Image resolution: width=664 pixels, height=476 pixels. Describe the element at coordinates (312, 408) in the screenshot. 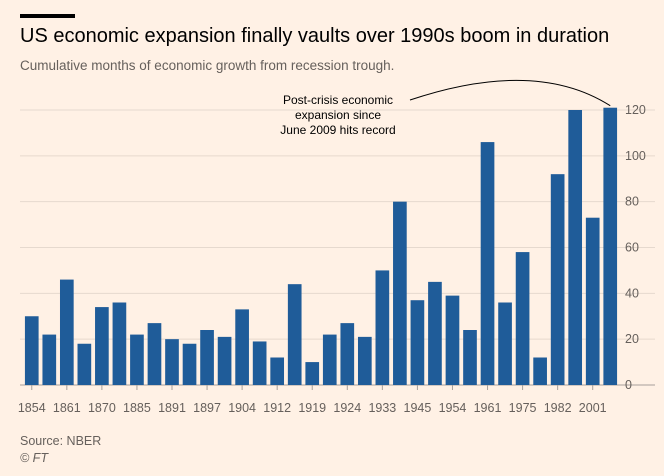

I see `x-tick-label: 1919` at that location.